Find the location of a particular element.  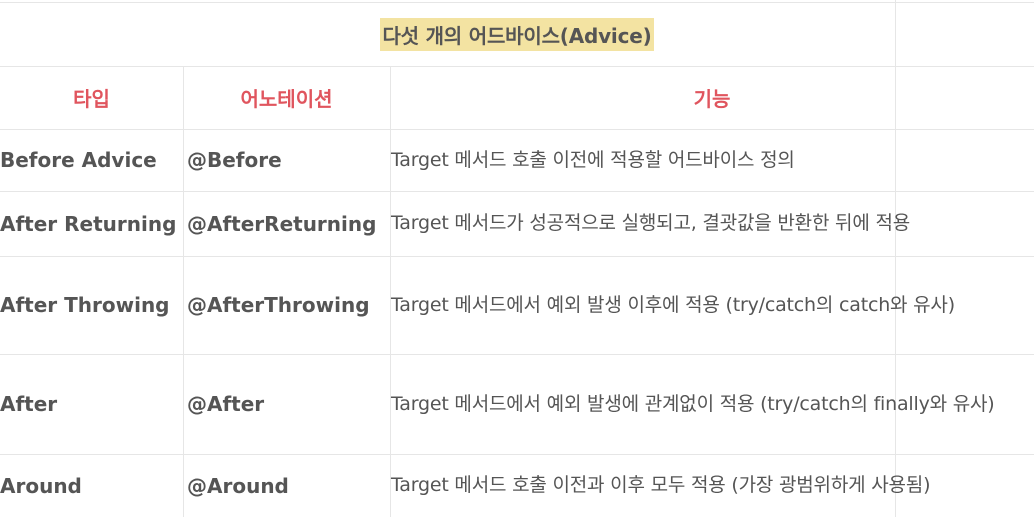

header-type: 타입 is located at coordinates (91, 99).